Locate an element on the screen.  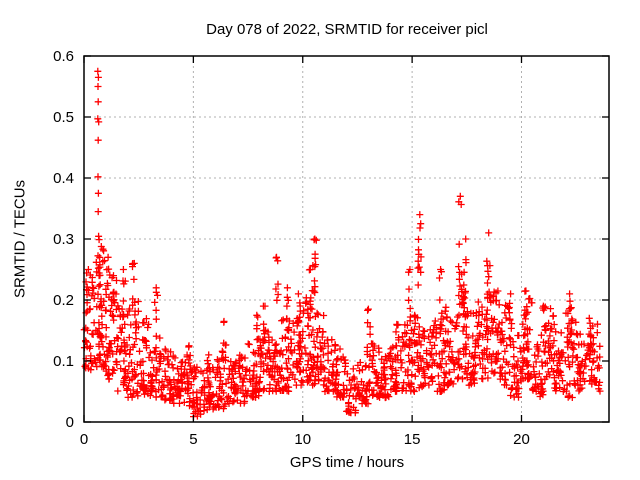
x-tick-label: 15 is located at coordinates (412, 439).